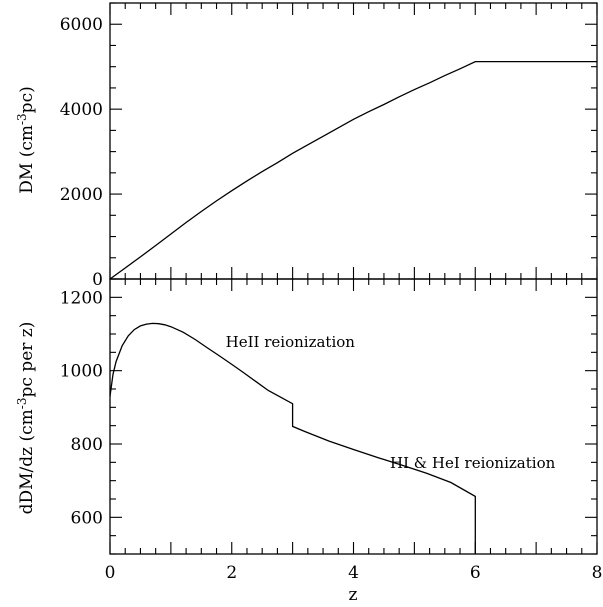  What do you see at coordinates (97, 280) in the screenshot?
I see `top-ytick-label: 0` at bounding box center [97, 280].